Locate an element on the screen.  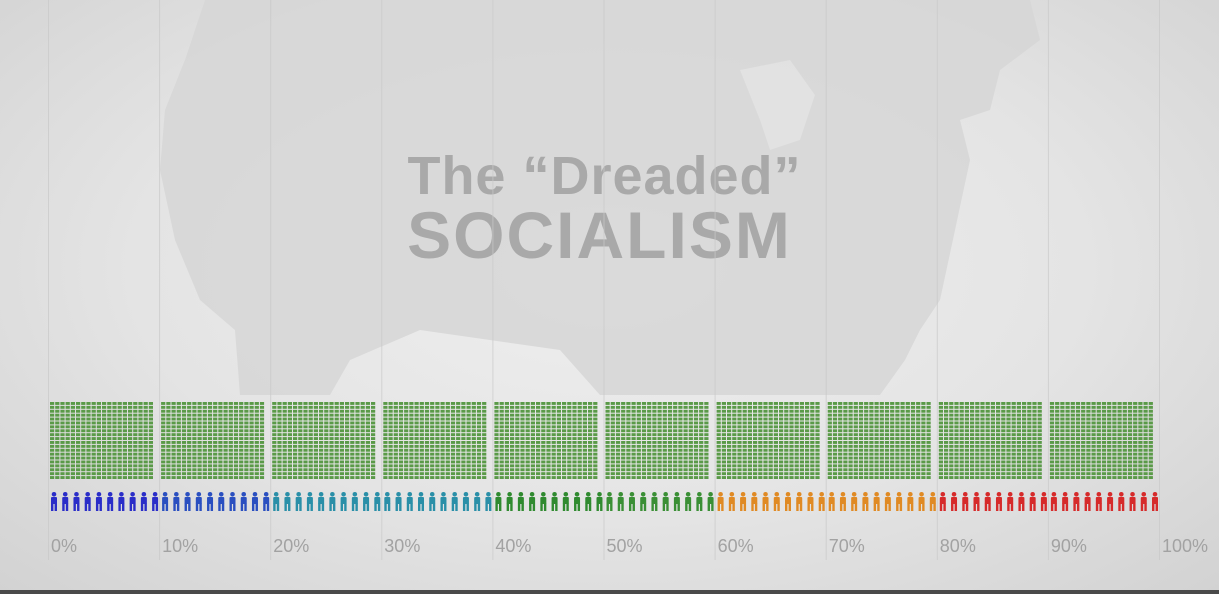
person-leg is located at coordinates (379, 507).